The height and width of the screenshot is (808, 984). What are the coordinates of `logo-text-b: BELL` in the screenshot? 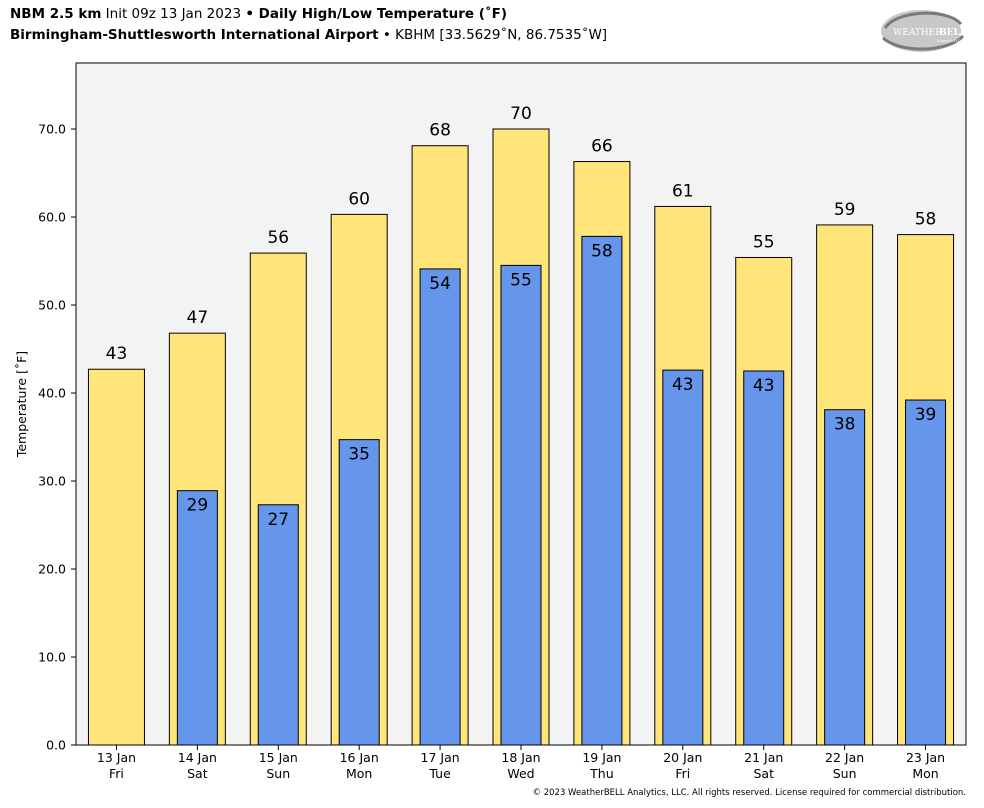 It's located at (953, 33).